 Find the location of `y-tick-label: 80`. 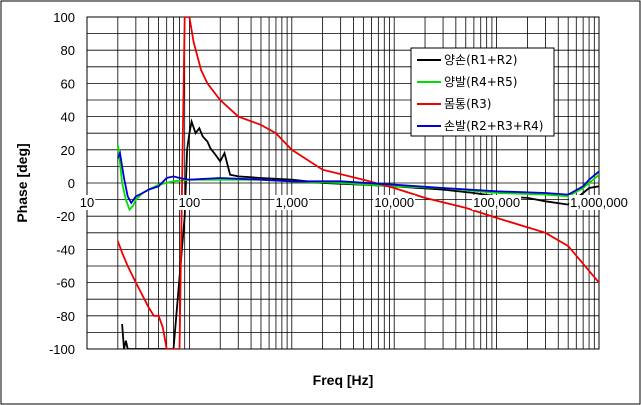

y-tick-label: 80 is located at coordinates (68, 50).